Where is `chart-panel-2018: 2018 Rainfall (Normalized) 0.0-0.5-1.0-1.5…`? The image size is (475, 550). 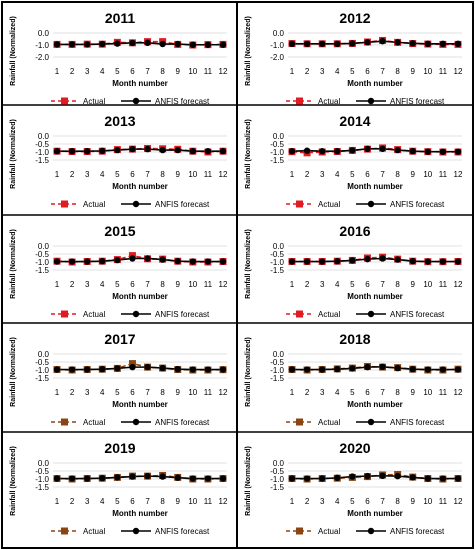 chart-panel-2018: 2018 Rainfall (Normalized) 0.0-0.5-1.0-1.5… is located at coordinates (354, 379).